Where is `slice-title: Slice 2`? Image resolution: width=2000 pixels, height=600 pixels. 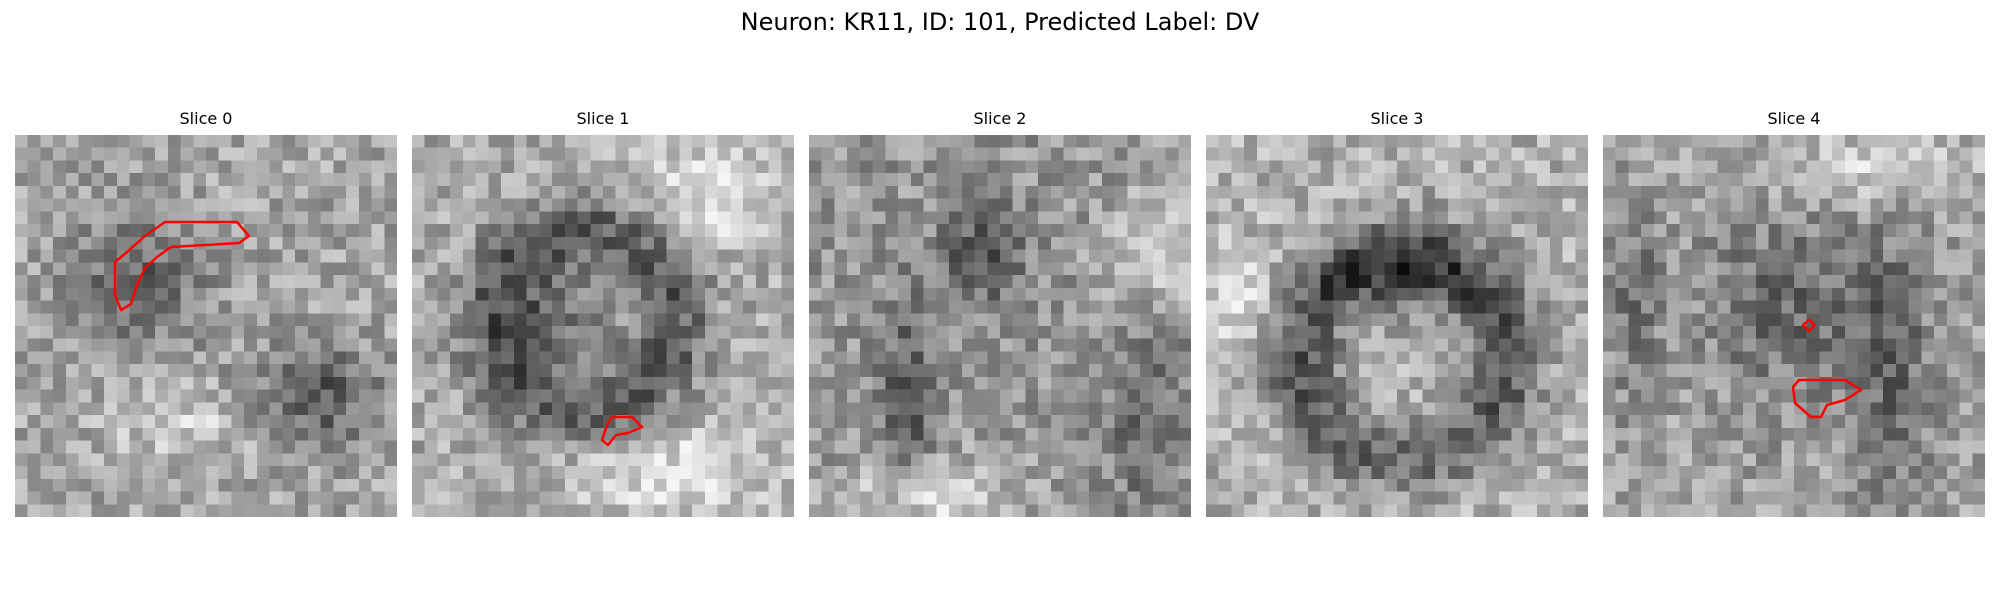
slice-title: Slice 2 is located at coordinates (1000, 119).